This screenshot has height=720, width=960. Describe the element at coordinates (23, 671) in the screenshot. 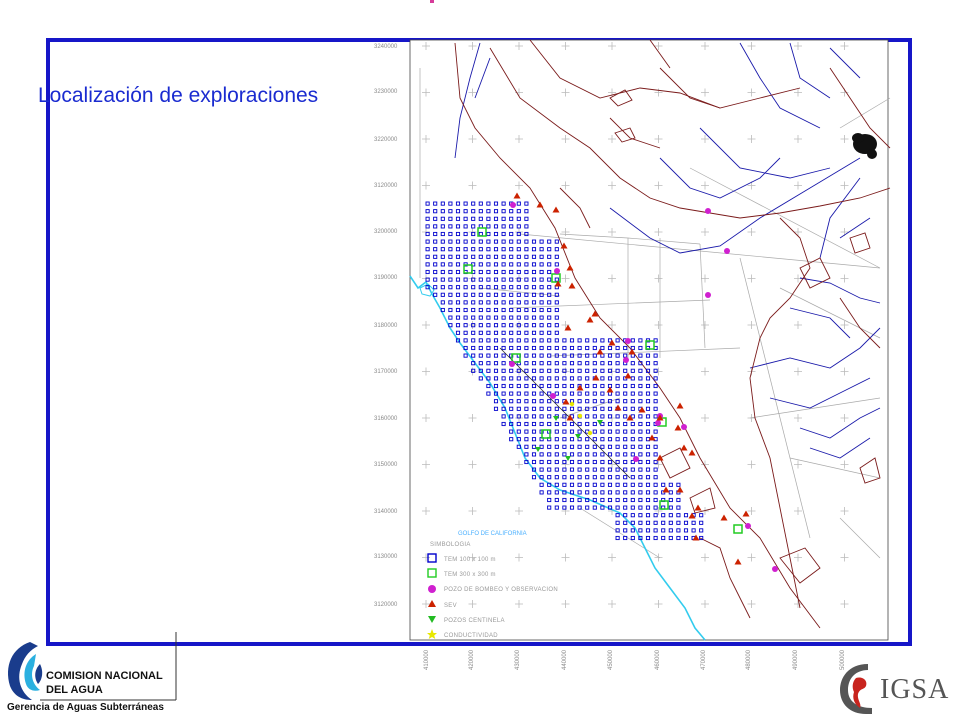

I see `conagua-swoosh-icon` at that location.